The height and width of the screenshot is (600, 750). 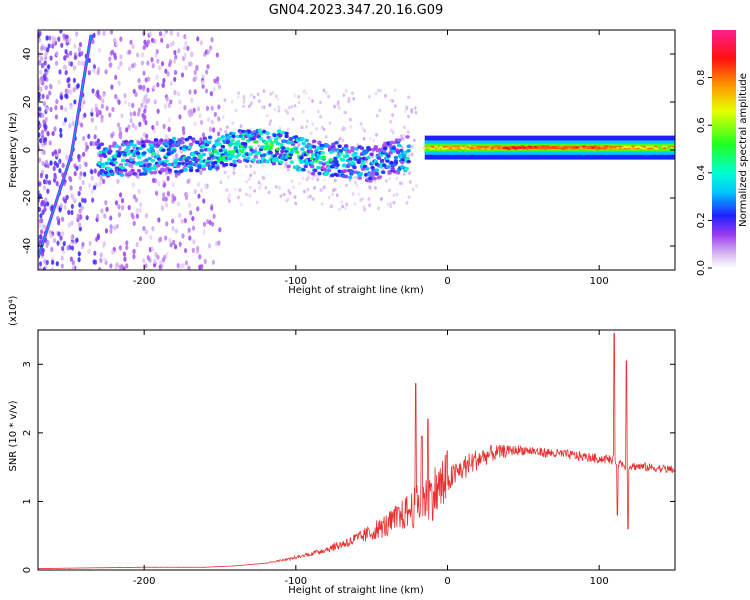 I want to click on snr-y-tick-label: 2, so click(x=27, y=433).